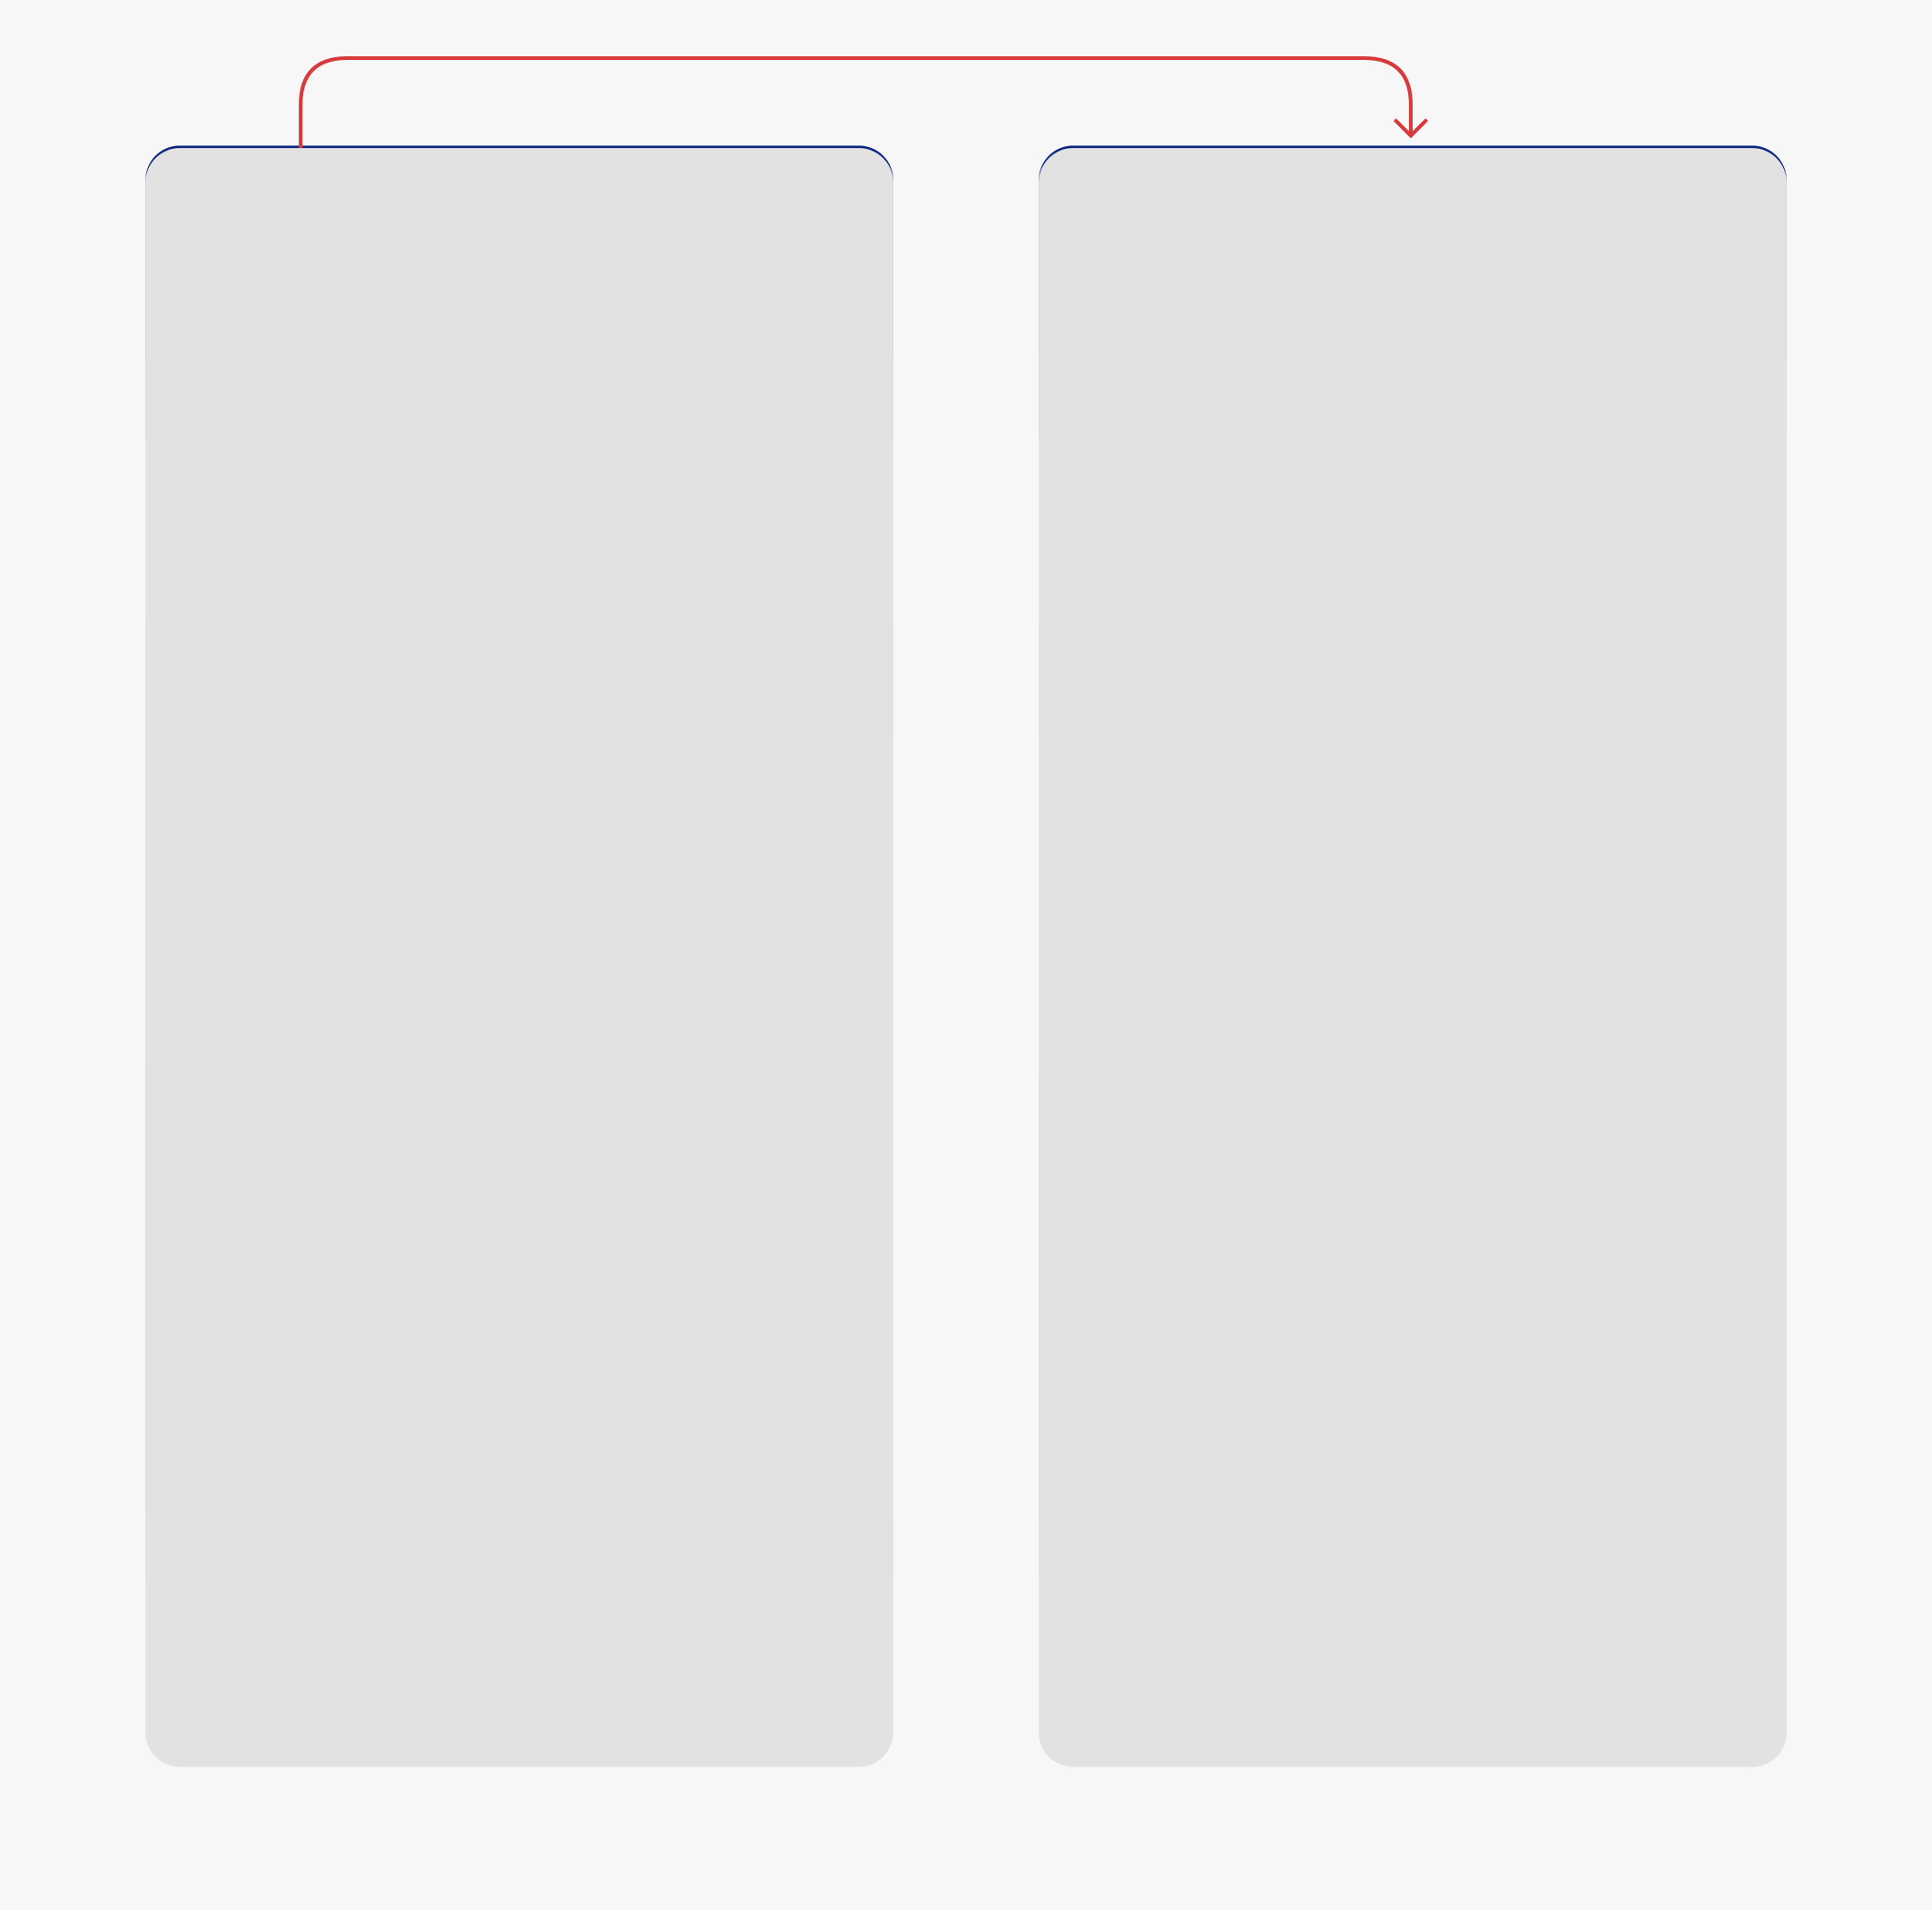 Image resolution: width=1932 pixels, height=1910 pixels. What do you see at coordinates (856, 246) in the screenshot?
I see `flow-arrow` at bounding box center [856, 246].